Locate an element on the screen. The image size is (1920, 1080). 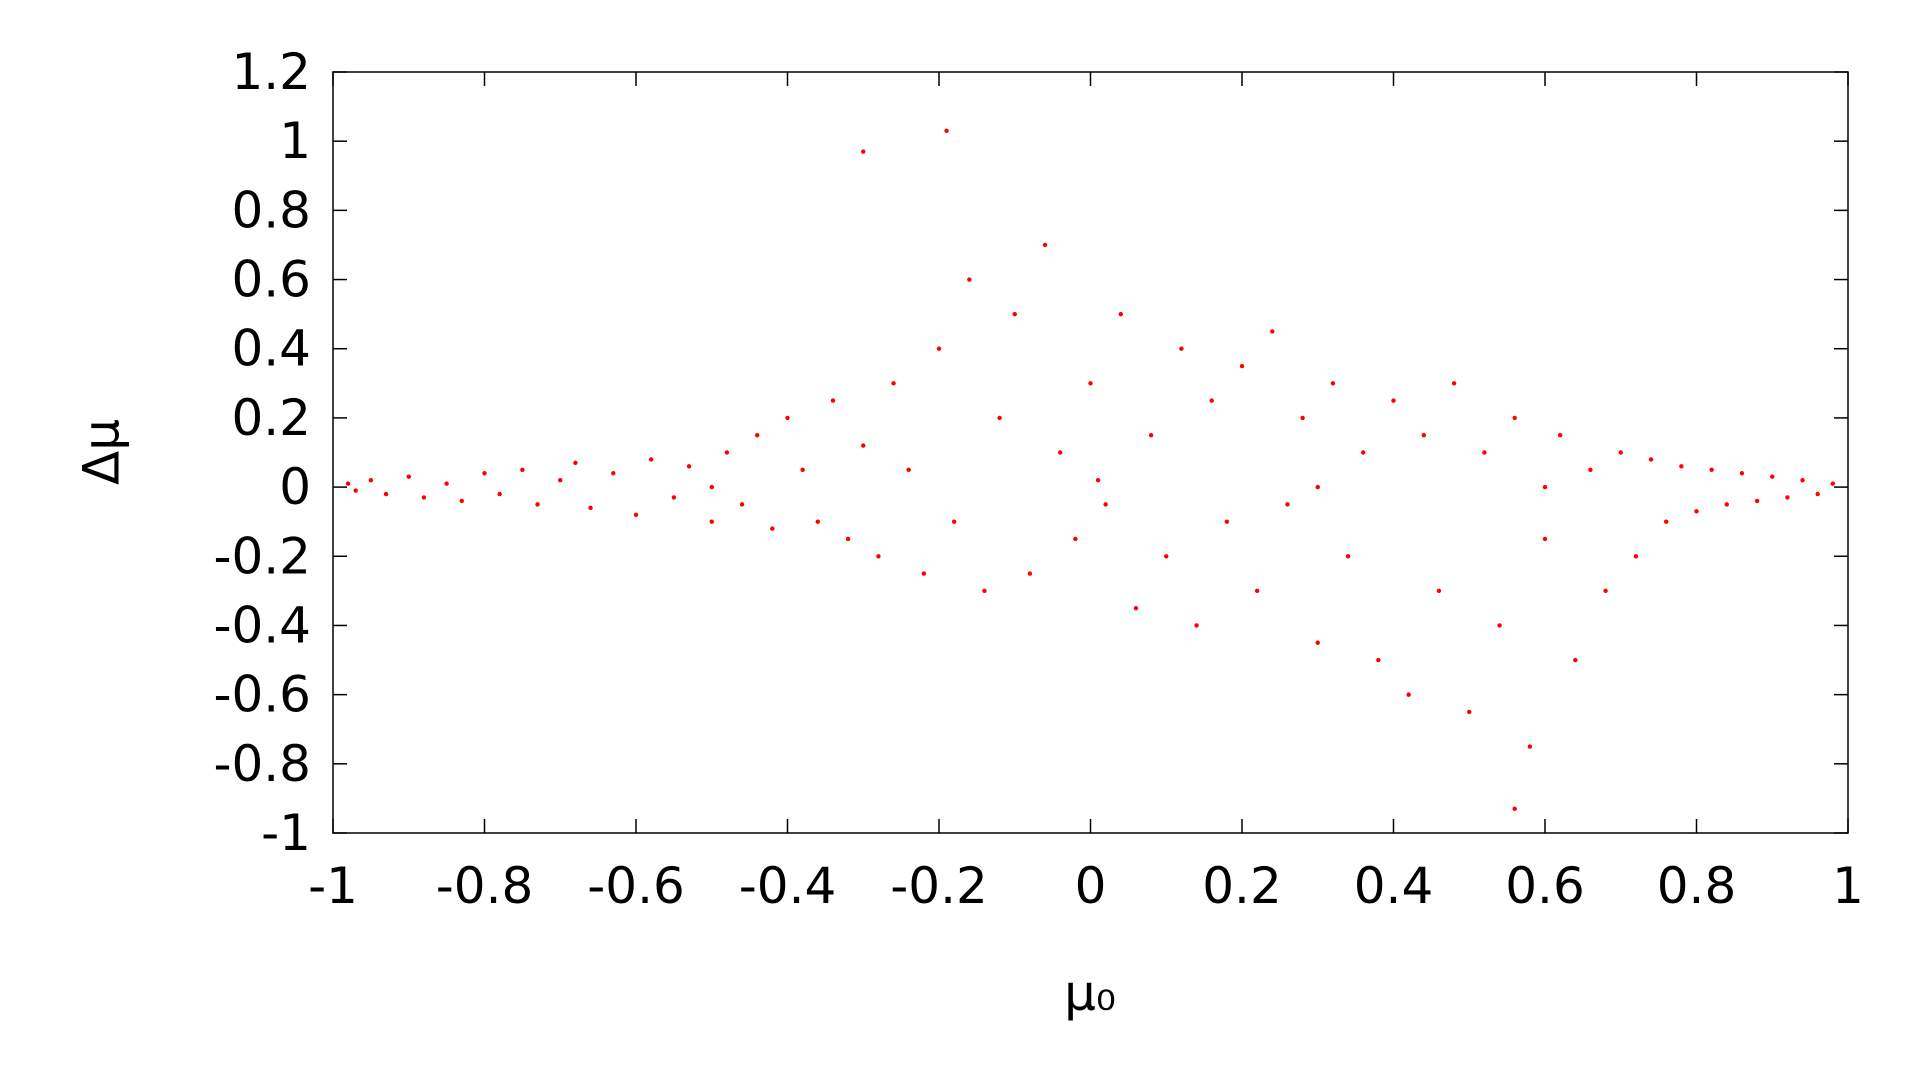
y-axis-label: Δμ is located at coordinates (102, 452).